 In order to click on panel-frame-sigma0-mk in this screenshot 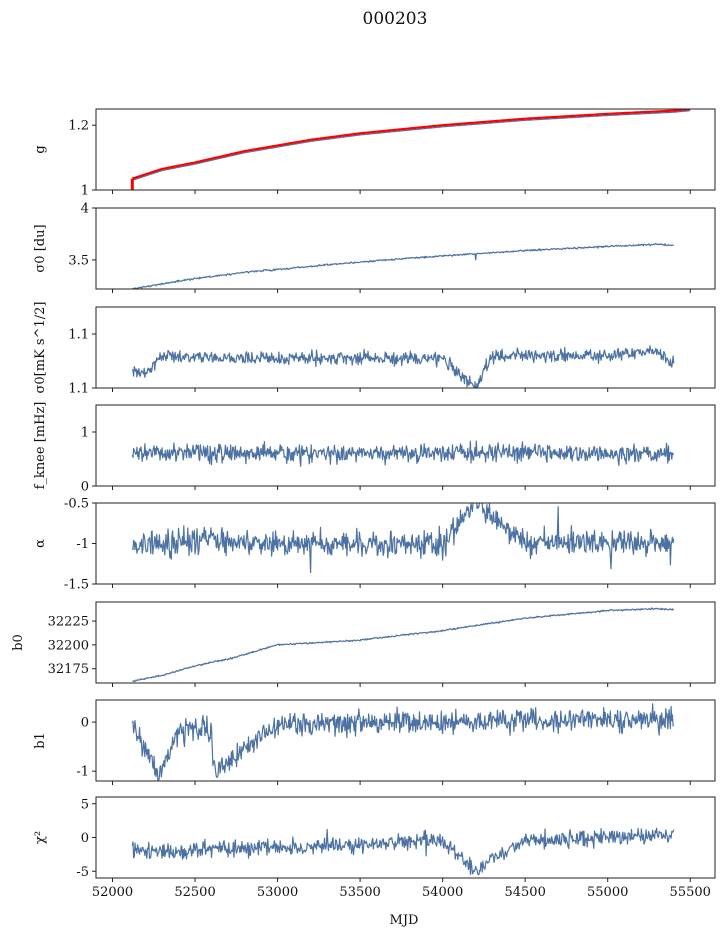, I will do `click(405, 347)`.